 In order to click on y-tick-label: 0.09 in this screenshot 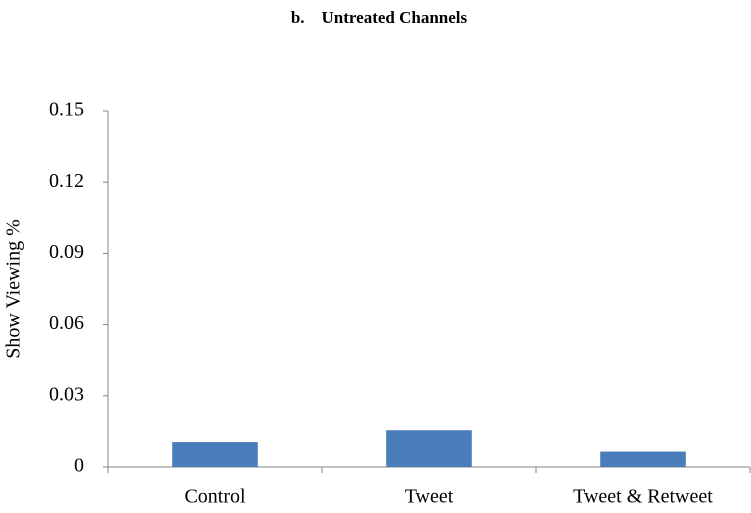, I will do `click(66, 252)`.